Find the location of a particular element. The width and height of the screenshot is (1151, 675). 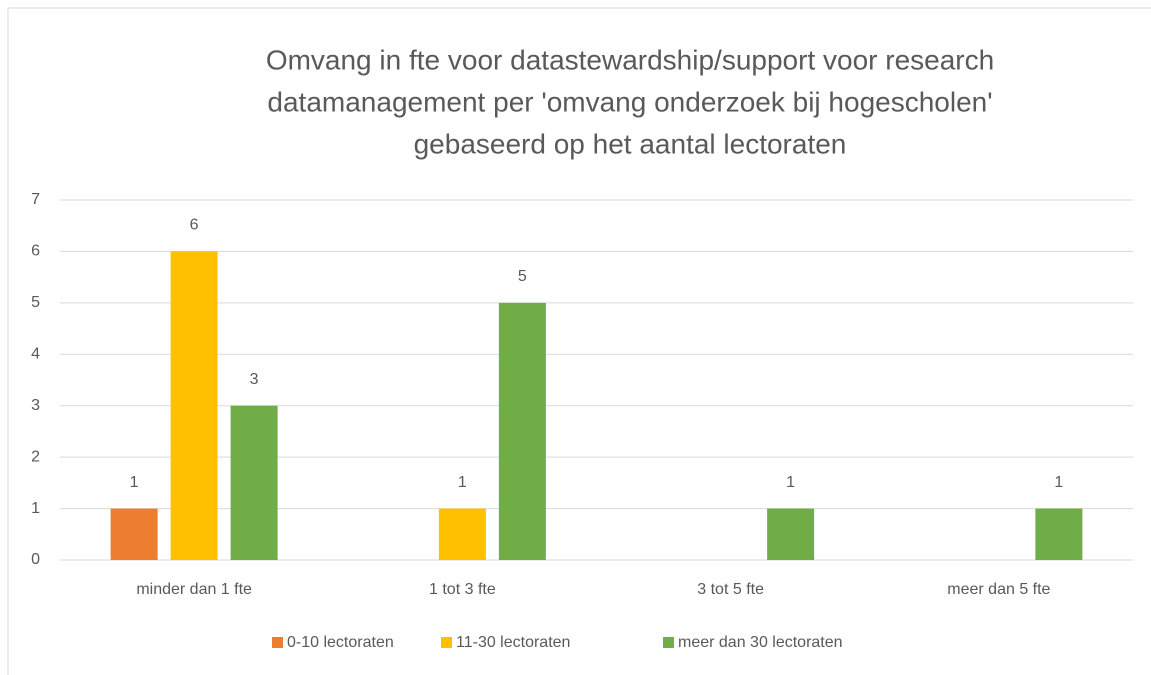

x-tick-label: meer dan 5 fte is located at coordinates (998, 589).